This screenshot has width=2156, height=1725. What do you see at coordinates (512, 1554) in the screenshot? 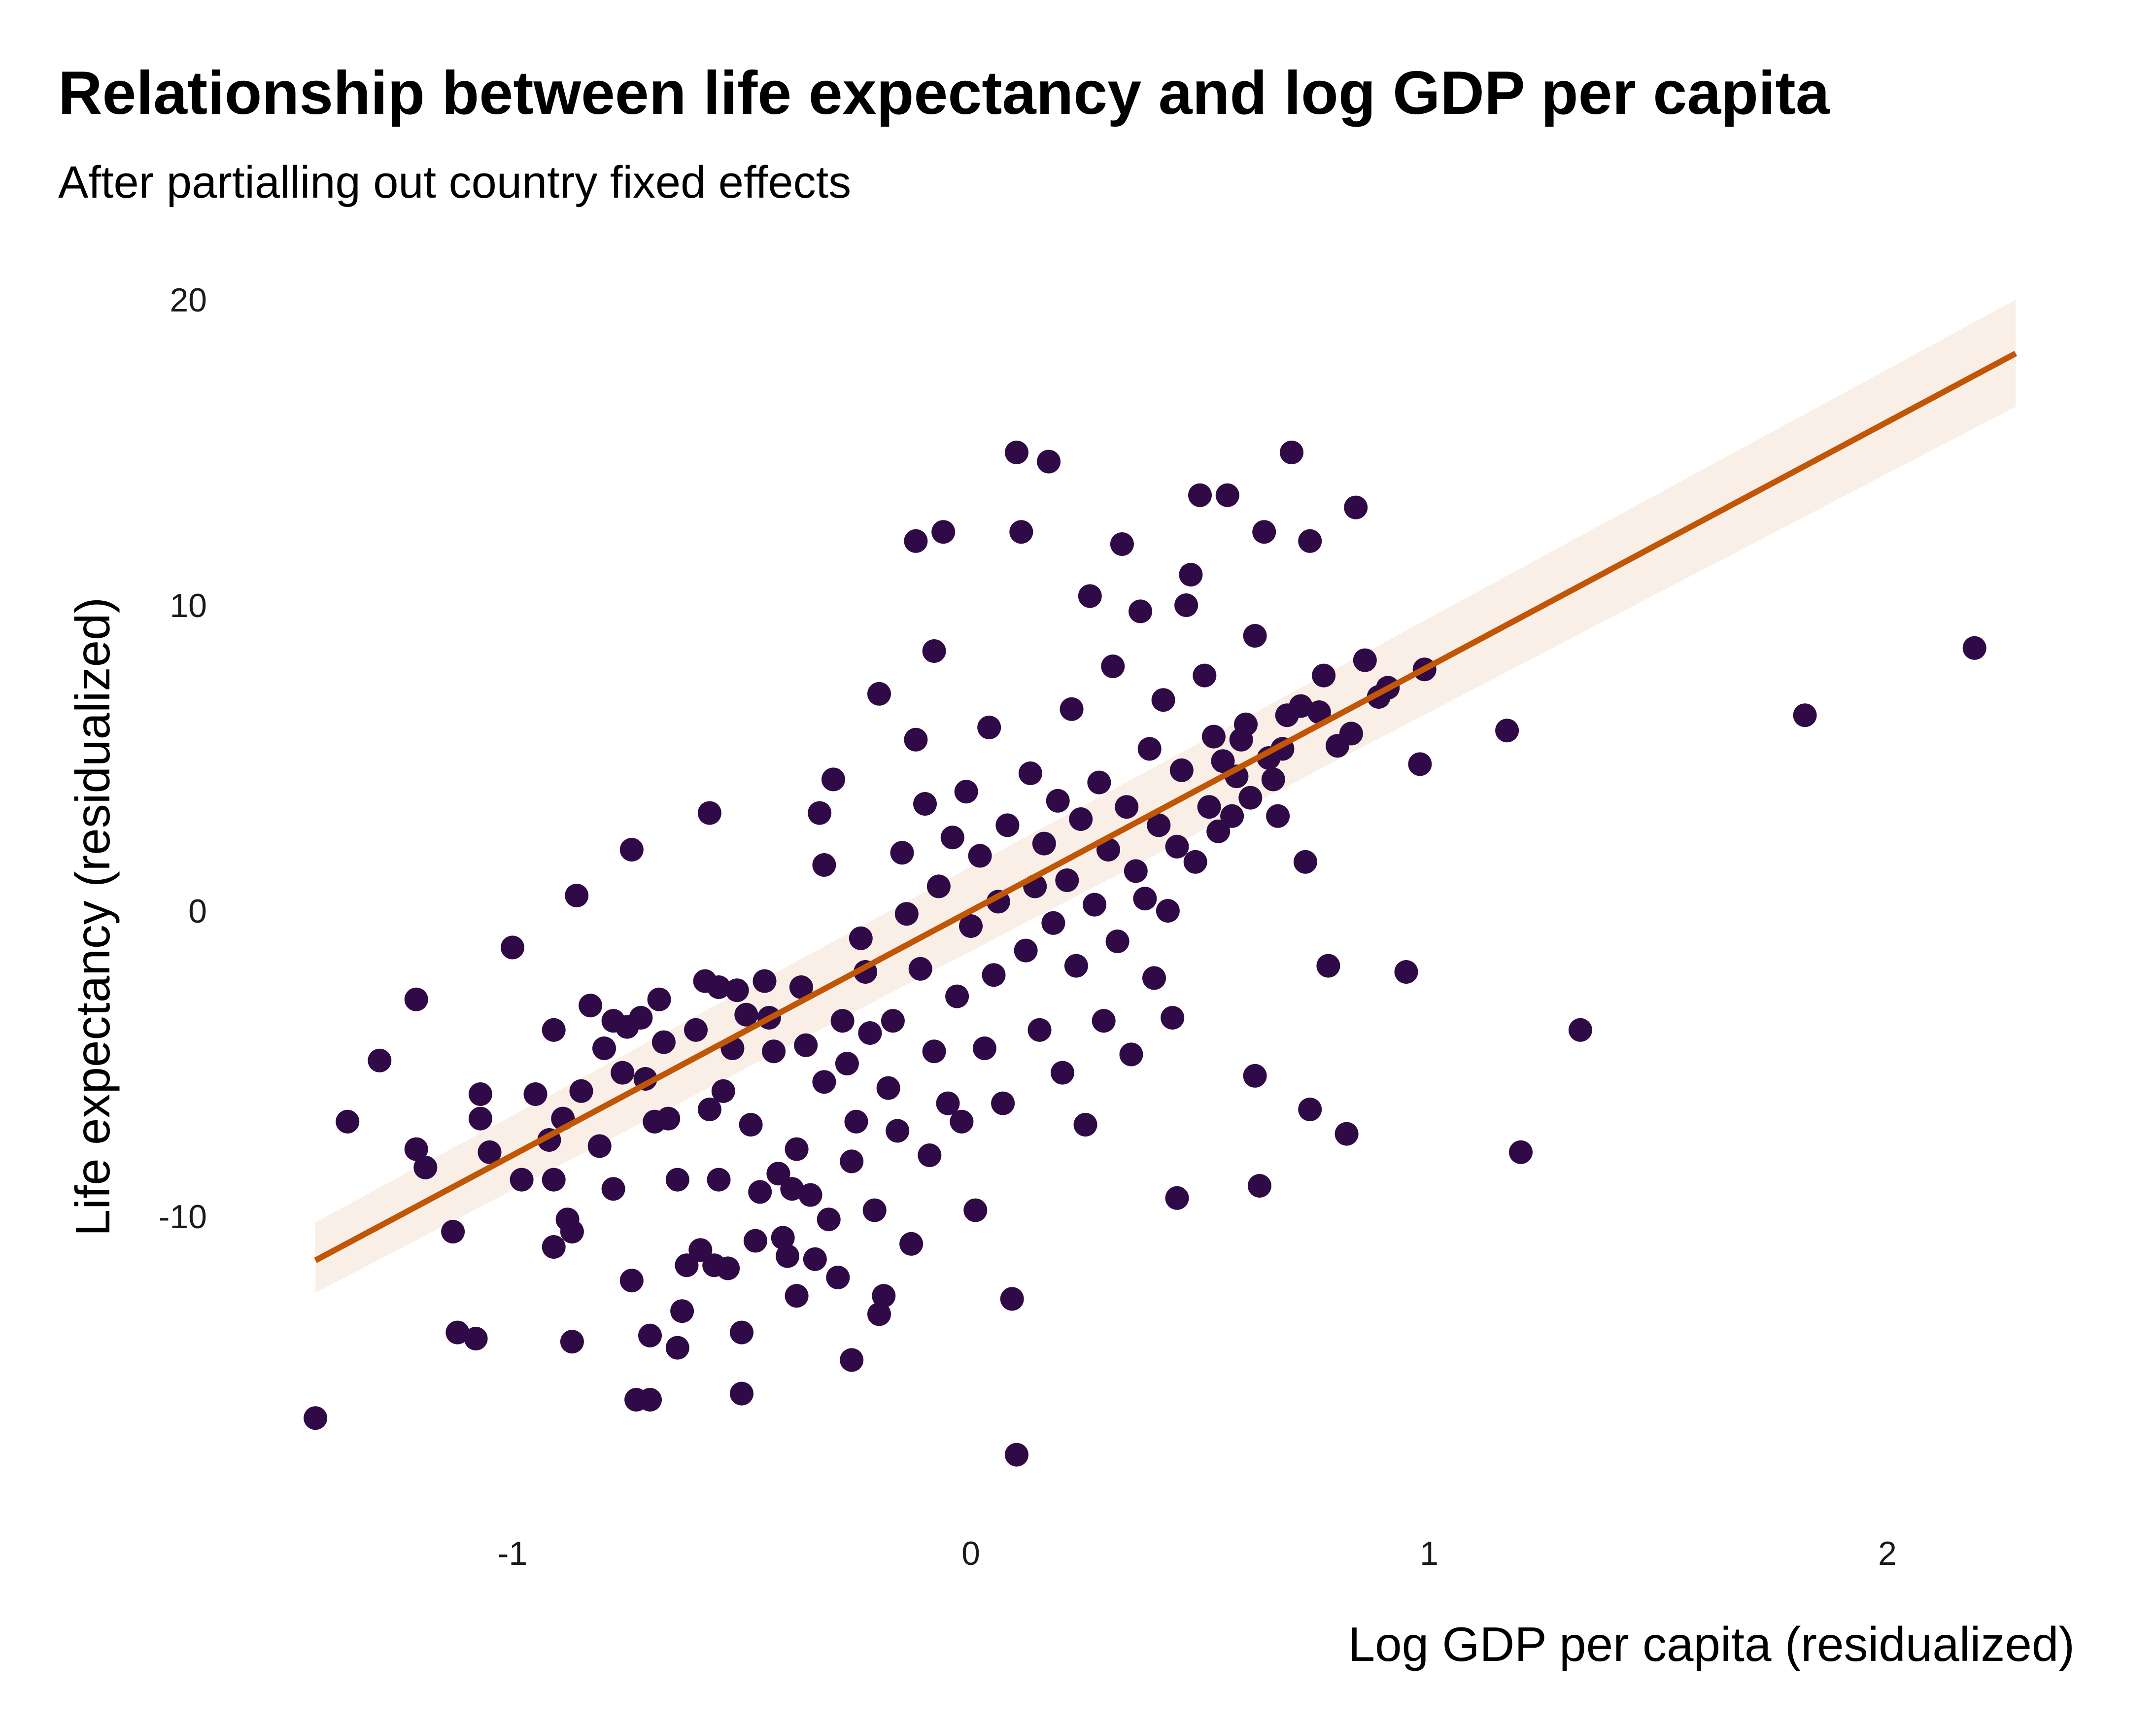
I see `x-tick-label: -1` at bounding box center [512, 1554].